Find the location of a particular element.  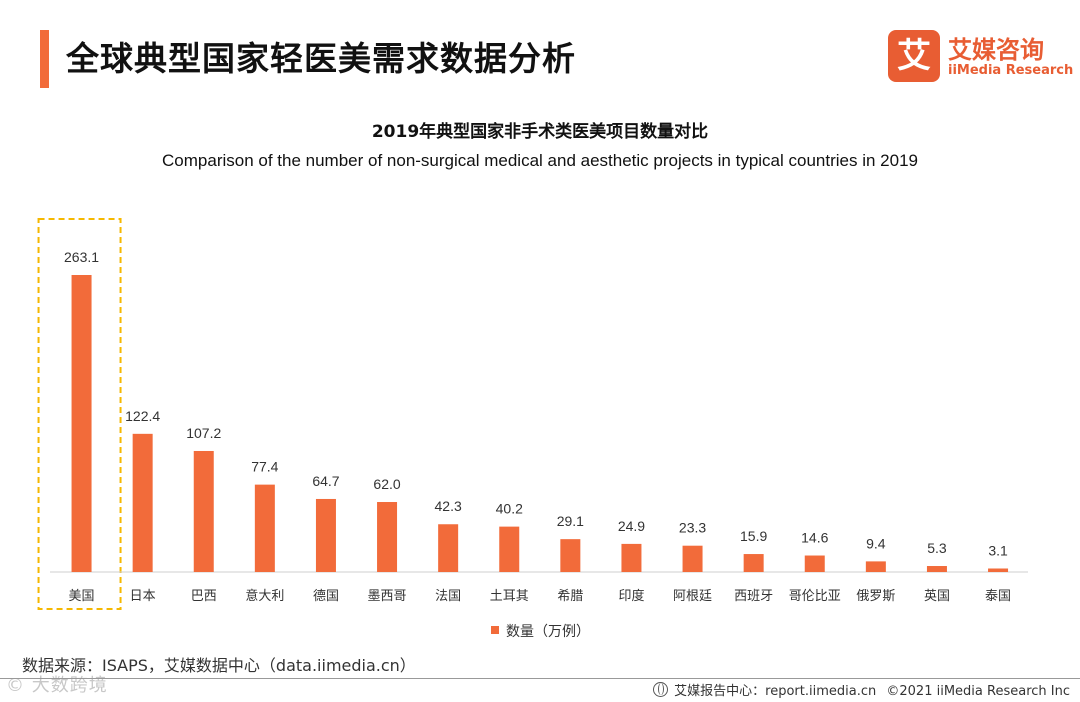

footer-copyright: ©2021 iiMedia Research Inc is located at coordinates (978, 691).